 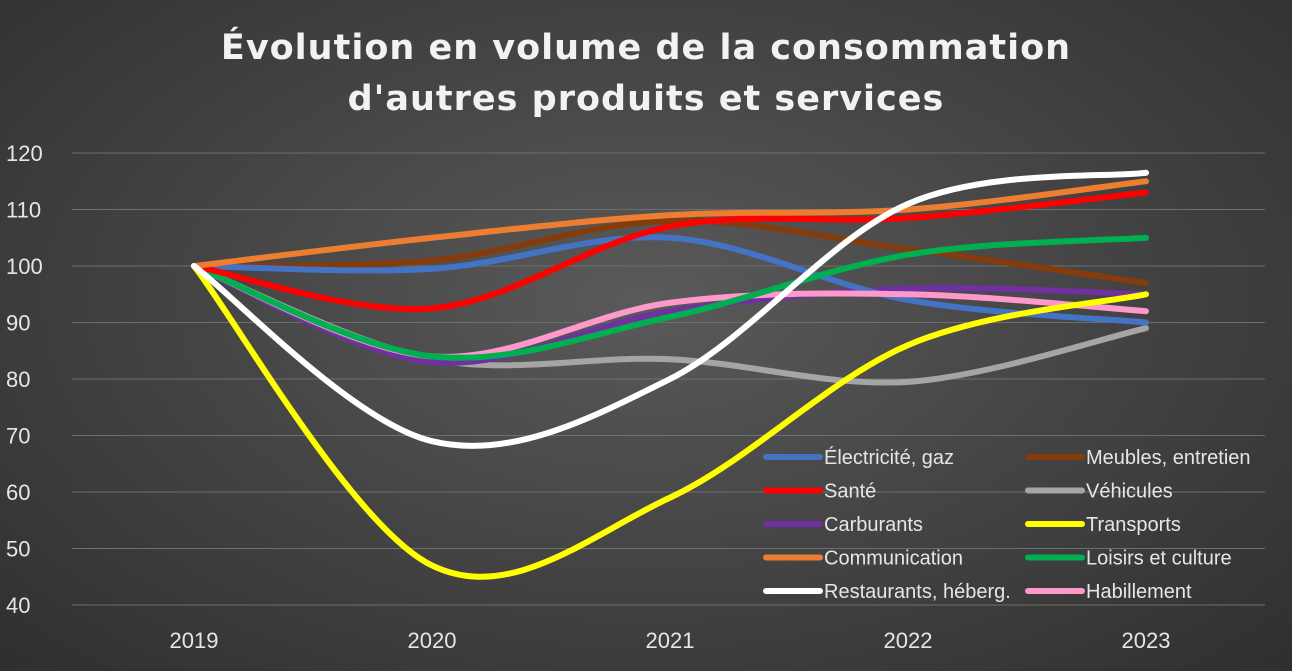 I want to click on series-line-electricite-gaz, so click(x=670, y=280).